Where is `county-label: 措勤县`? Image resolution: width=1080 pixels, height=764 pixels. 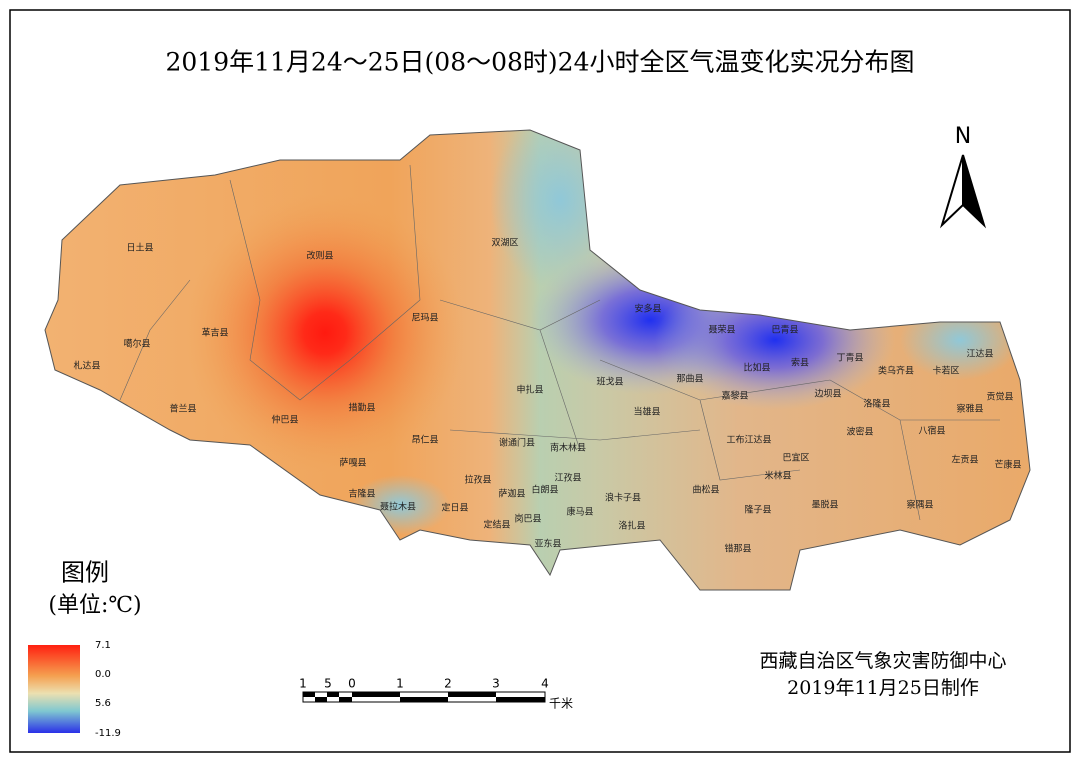 county-label: 措勤县 is located at coordinates (361, 408).